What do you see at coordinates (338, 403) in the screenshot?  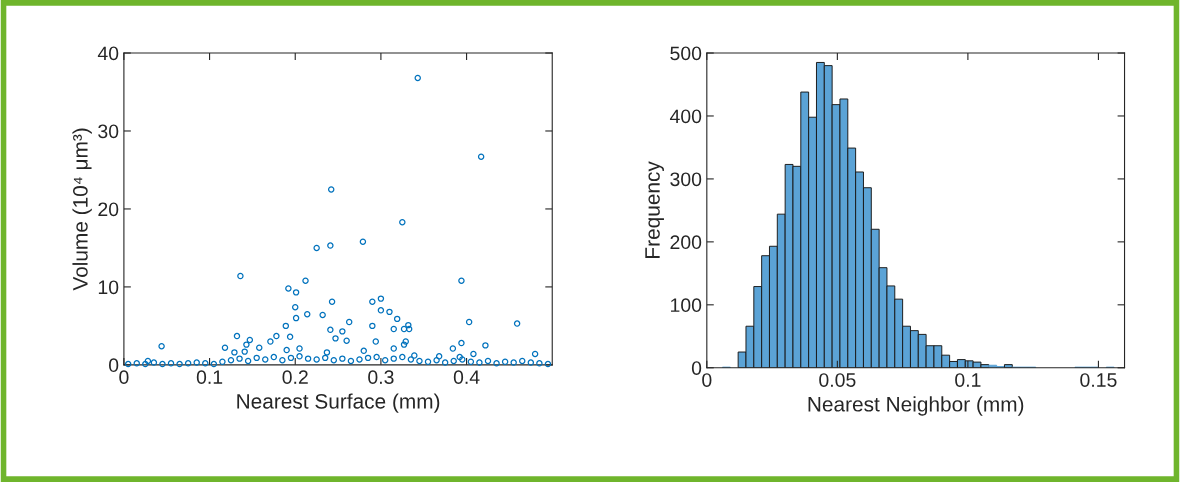 I see `x-axis-title: Nearest Surface (mm)` at bounding box center [338, 403].